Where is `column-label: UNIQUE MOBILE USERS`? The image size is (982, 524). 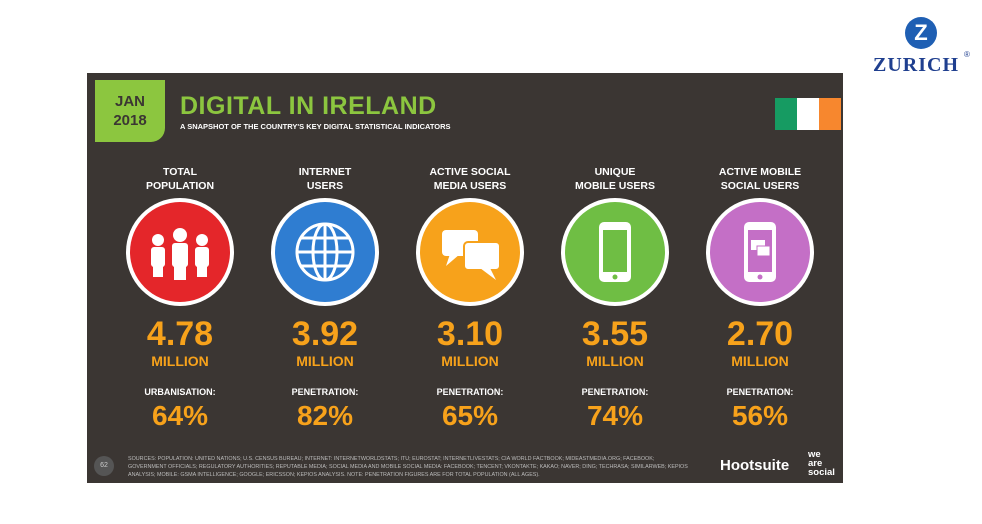 column-label: UNIQUE MOBILE USERS is located at coordinates (615, 179).